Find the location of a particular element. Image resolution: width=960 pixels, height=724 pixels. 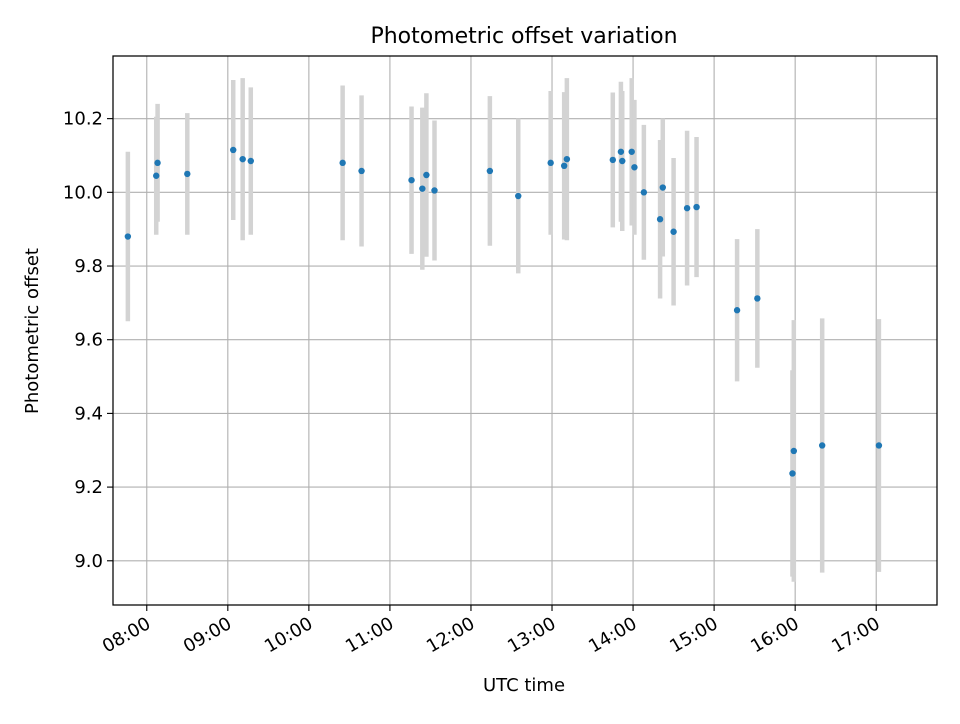

y-tick-label: 9.0 is located at coordinates (88, 561).